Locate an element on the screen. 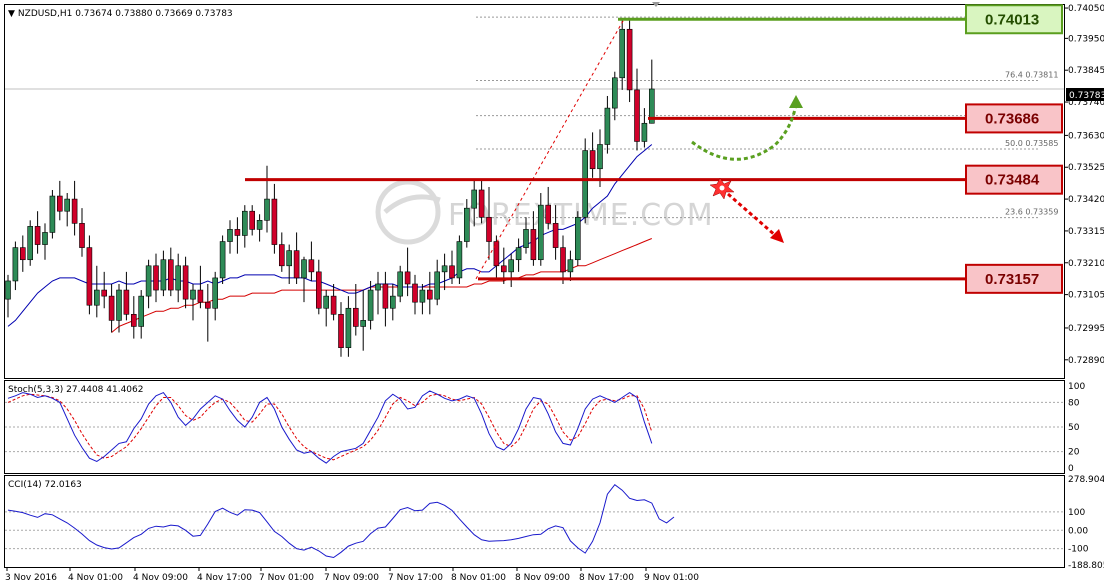 This screenshot has width=1104, height=588. chart-shift-marker-icon is located at coordinates (656, 4).